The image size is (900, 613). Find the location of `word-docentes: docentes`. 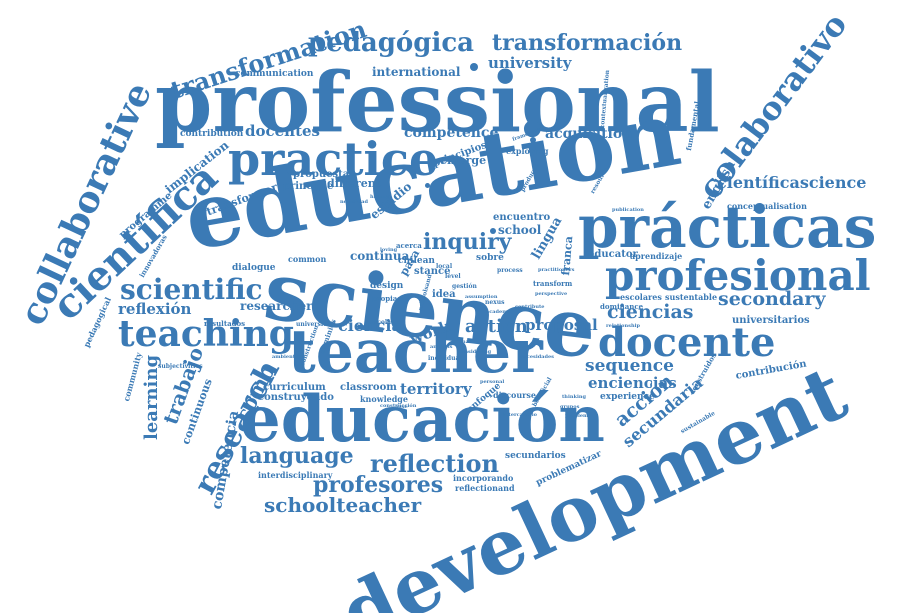

word-docentes: docentes is located at coordinates (282, 131).